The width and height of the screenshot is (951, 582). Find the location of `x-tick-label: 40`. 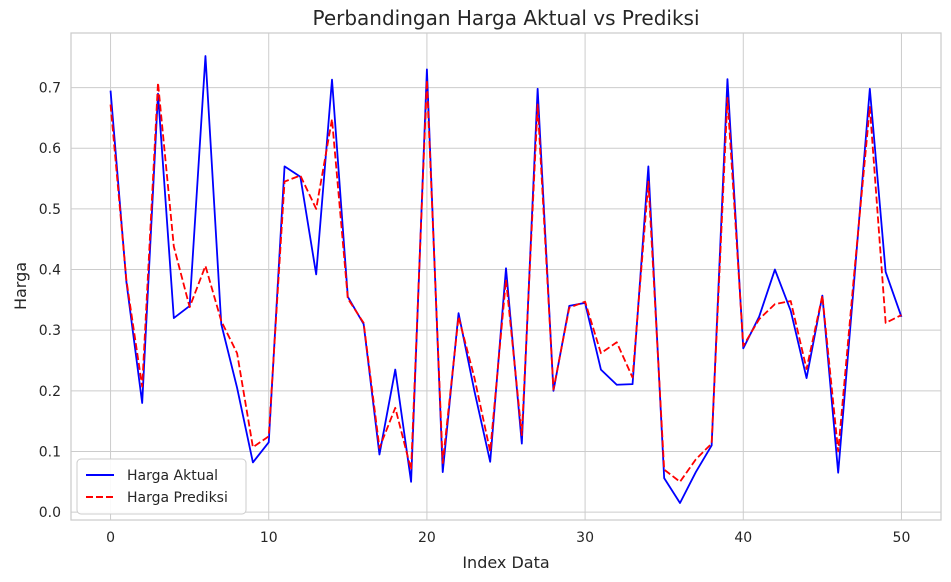

x-tick-label: 40 is located at coordinates (743, 538).